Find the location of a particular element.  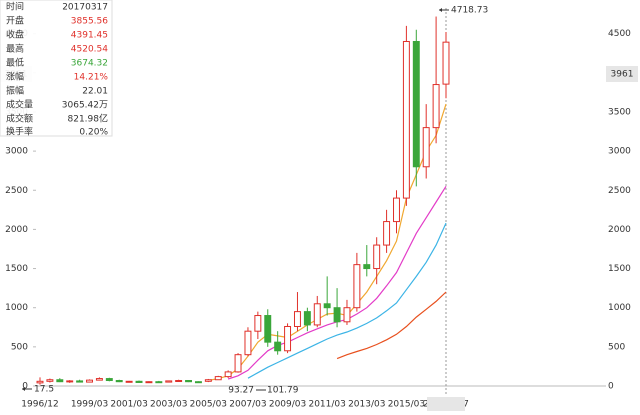

low-label: 101.79 is located at coordinates (283, 391).